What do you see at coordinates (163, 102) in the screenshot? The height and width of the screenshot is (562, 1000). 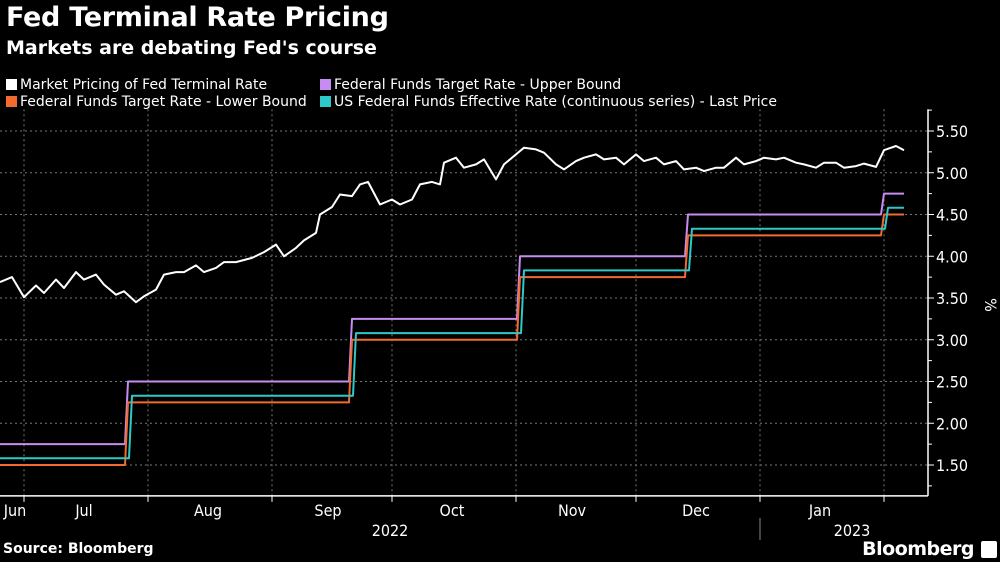 I see `legend-label: Federal Funds Target Rate - Lower Bound` at bounding box center [163, 102].